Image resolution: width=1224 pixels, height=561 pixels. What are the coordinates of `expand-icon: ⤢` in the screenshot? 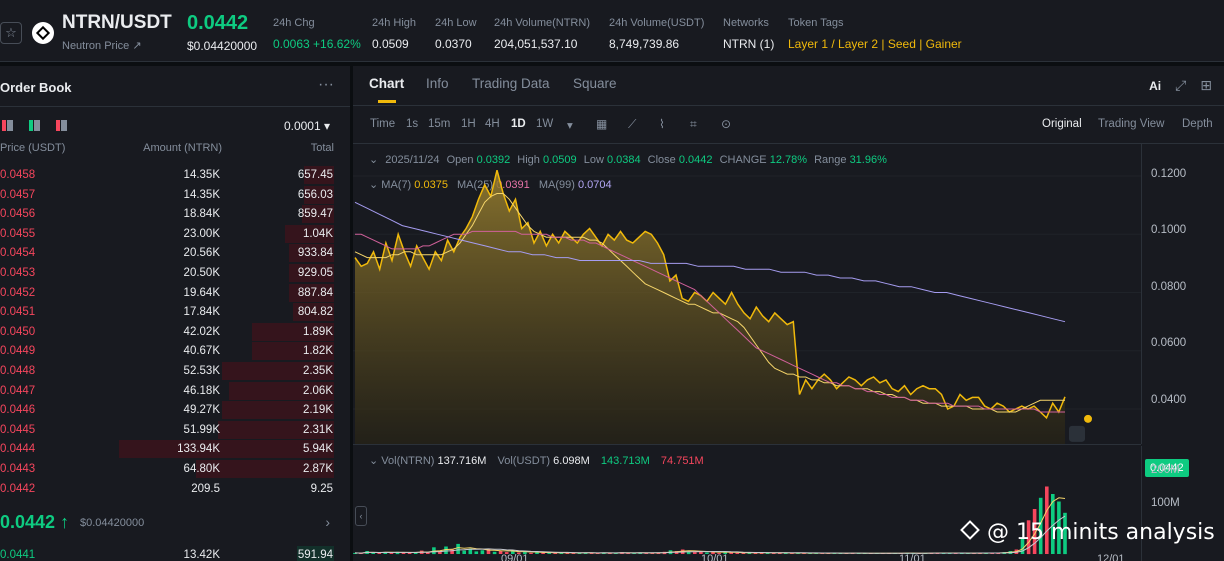 It's located at (1181, 85).